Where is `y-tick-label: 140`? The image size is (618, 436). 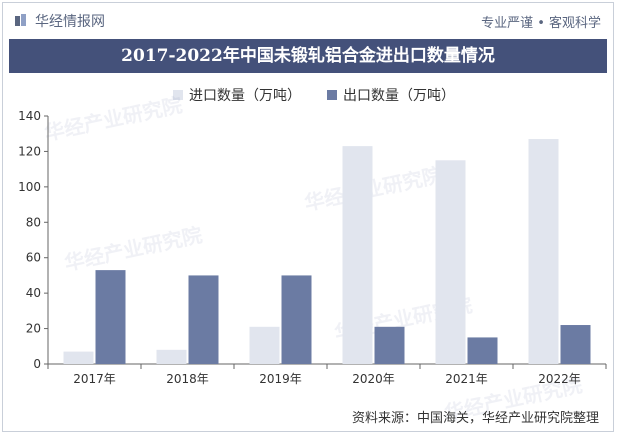 y-tick-label: 140 is located at coordinates (29, 116).